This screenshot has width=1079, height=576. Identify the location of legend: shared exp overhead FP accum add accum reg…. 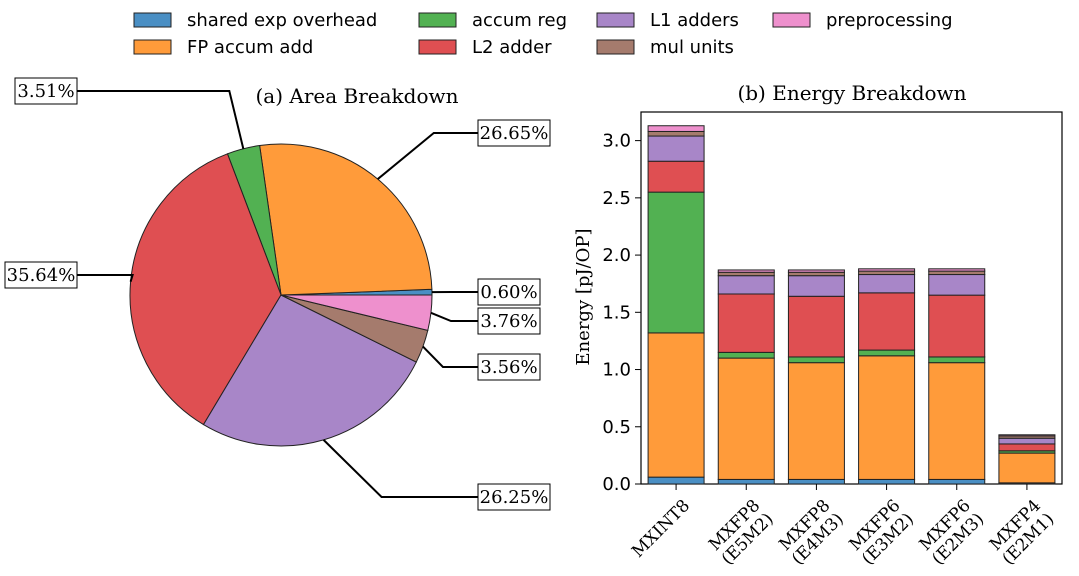
(543, 34).